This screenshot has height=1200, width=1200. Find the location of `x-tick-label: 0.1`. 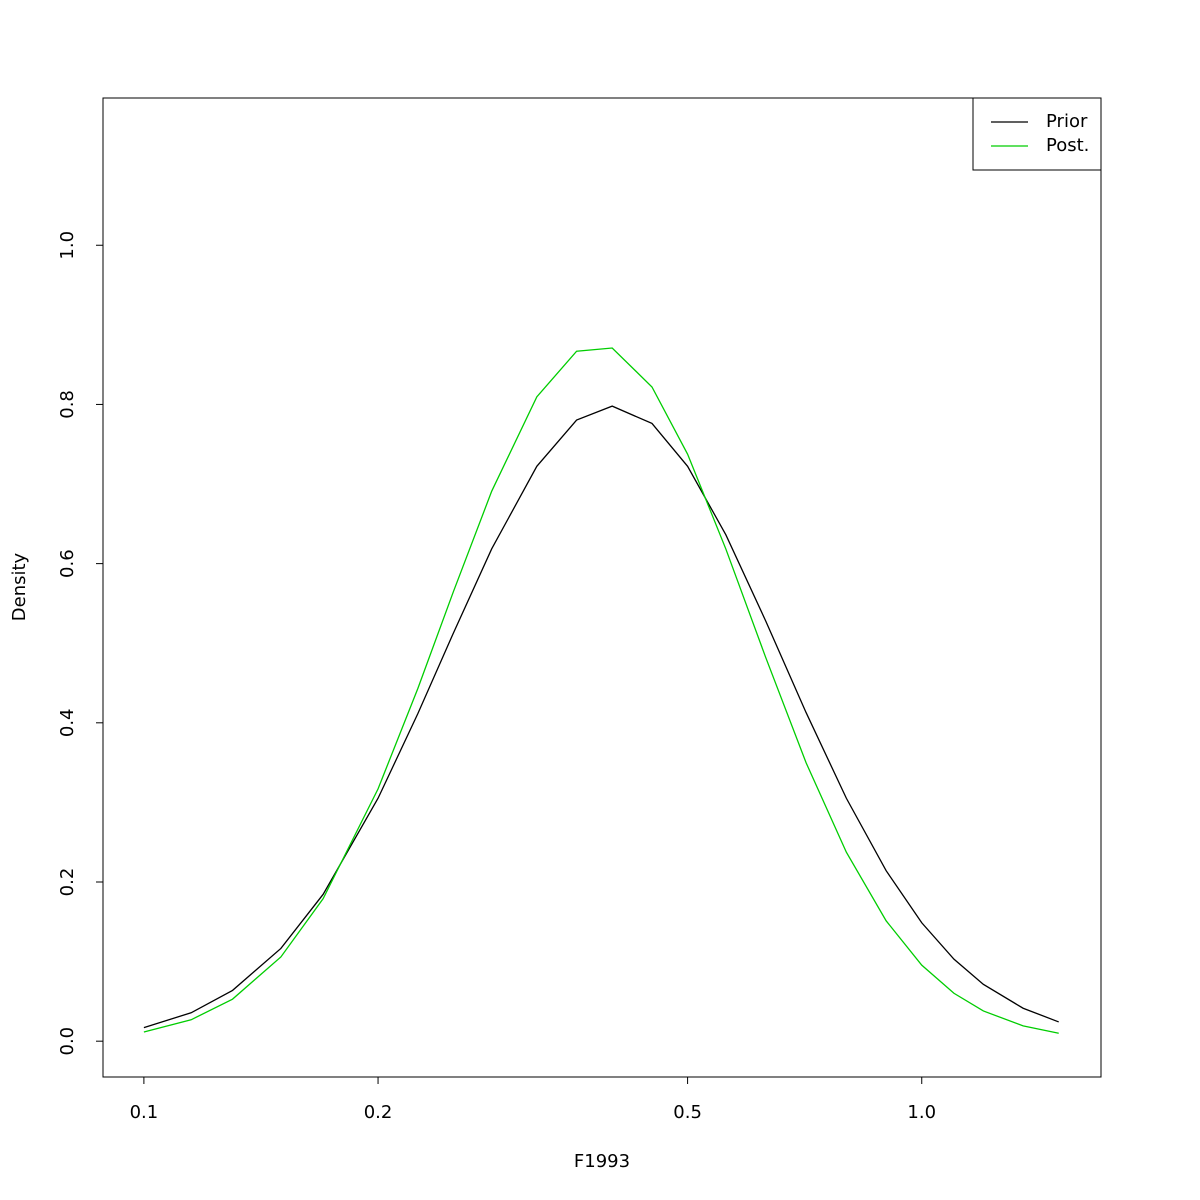

x-tick-label: 0.1 is located at coordinates (144, 1112).